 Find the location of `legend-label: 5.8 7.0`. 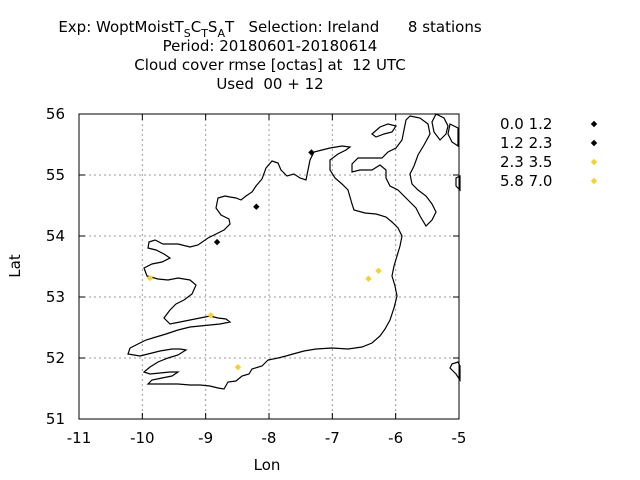

legend-label: 5.8 7.0 is located at coordinates (526, 181).